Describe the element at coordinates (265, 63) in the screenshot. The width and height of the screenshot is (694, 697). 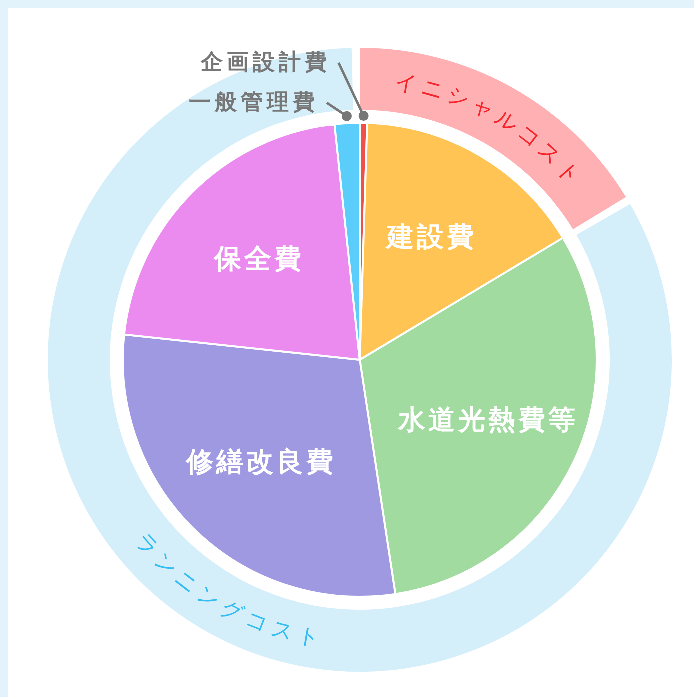
I see `slice-label: 企画設計費` at that location.